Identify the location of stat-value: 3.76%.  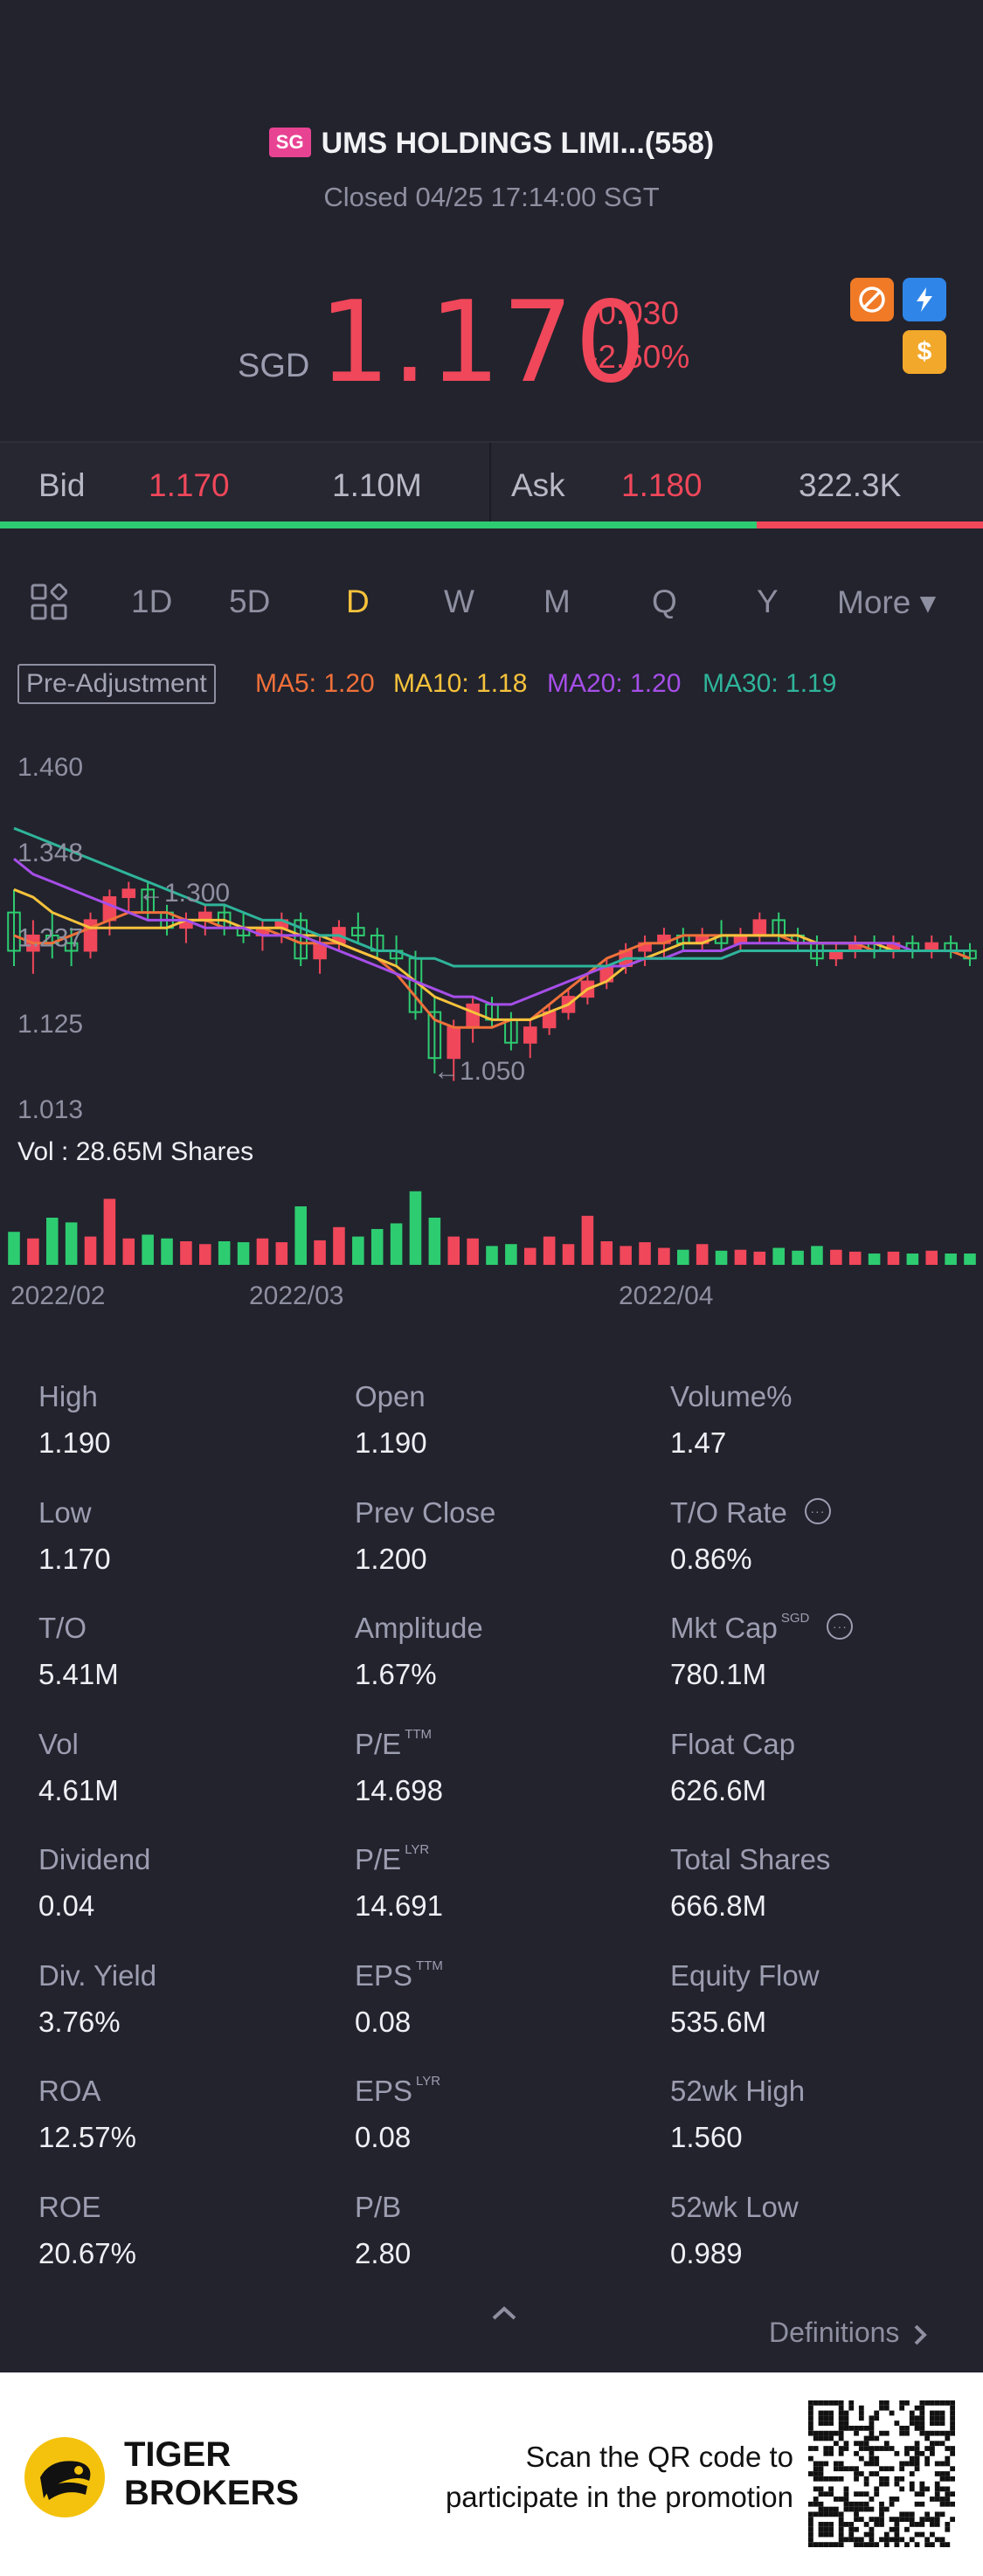
(79, 2022).